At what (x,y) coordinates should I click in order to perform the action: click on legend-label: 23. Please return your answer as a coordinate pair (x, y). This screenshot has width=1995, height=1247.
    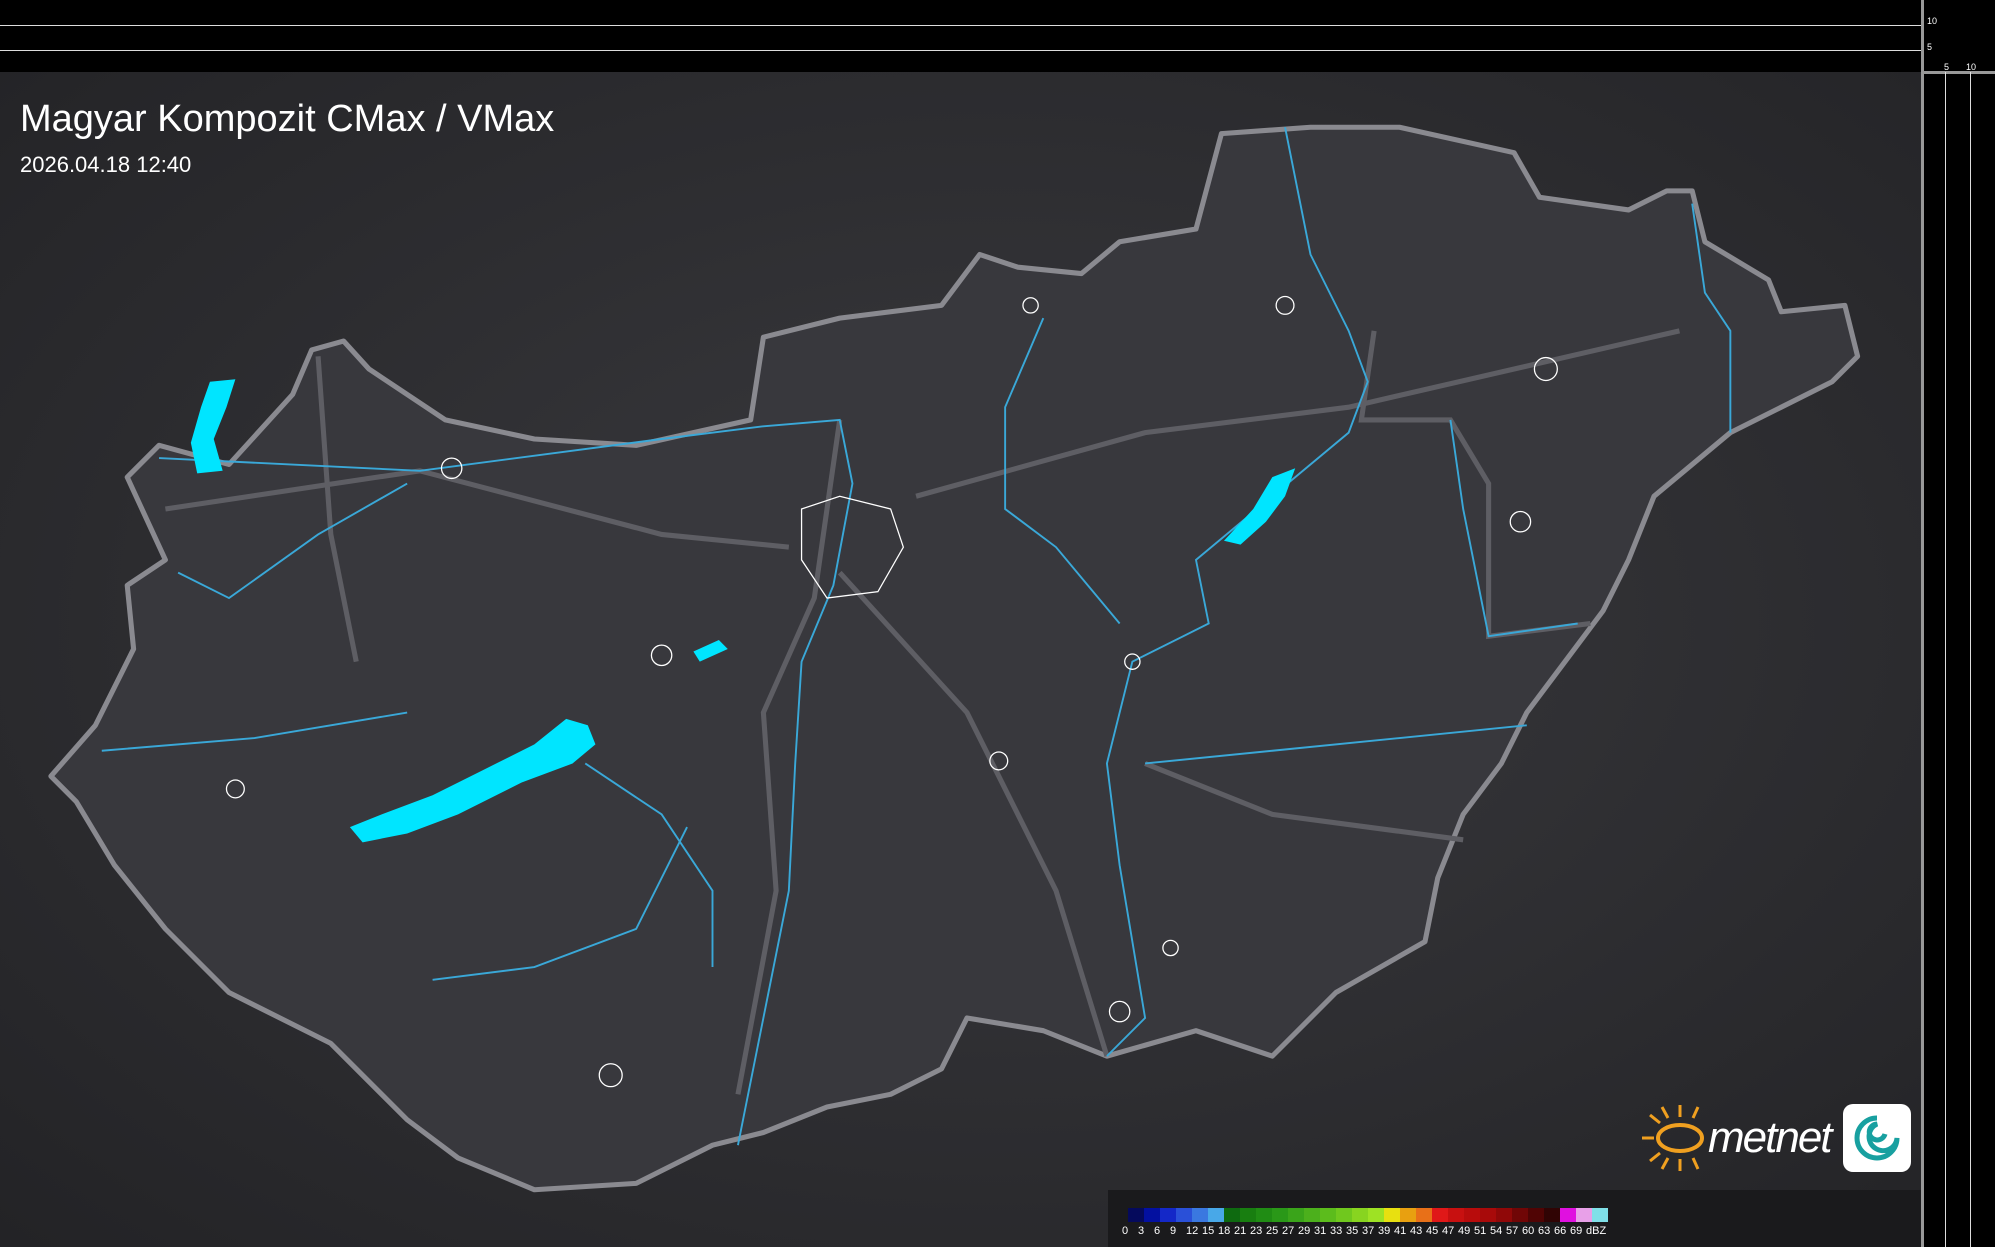
    Looking at the image, I should click on (1256, 1231).